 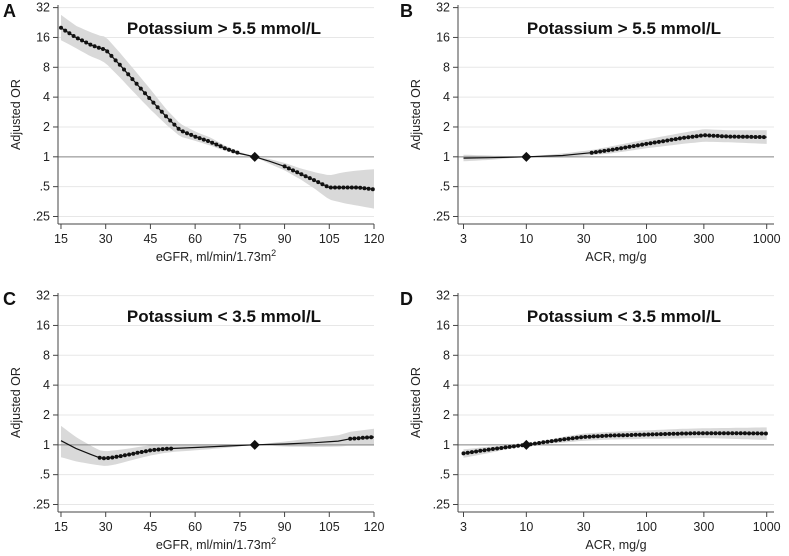 What do you see at coordinates (61, 239) in the screenshot?
I see `x-tick-label: 15` at bounding box center [61, 239].